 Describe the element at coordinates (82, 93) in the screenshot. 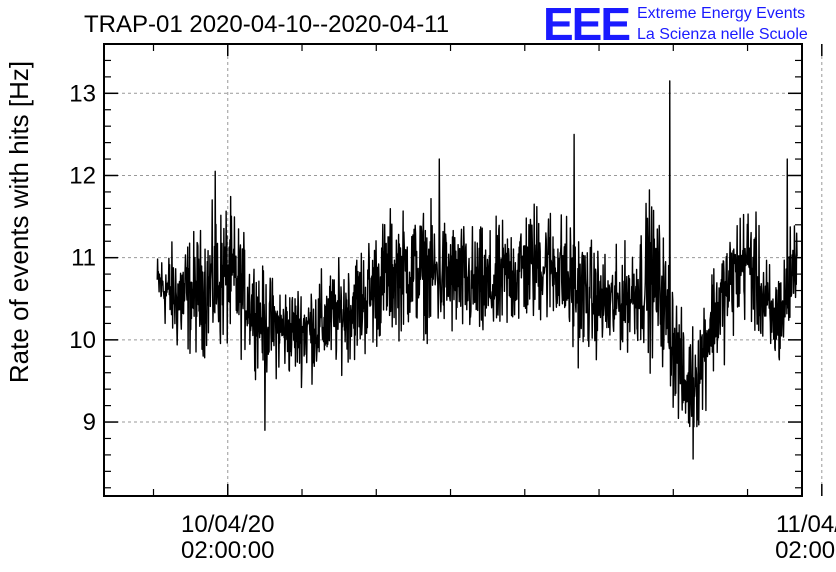

I see `y-tick-label: 13` at that location.